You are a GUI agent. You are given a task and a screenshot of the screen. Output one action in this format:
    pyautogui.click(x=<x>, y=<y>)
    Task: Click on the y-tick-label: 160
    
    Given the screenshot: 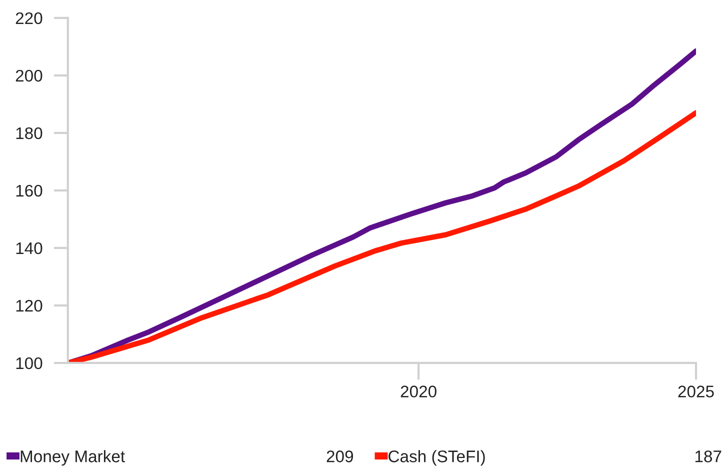 What is the action you would take?
    pyautogui.click(x=29, y=190)
    